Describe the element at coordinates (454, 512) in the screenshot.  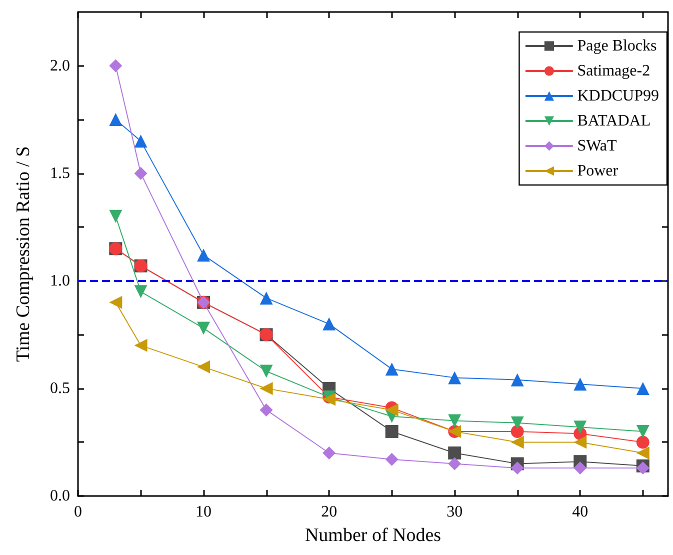
I see `x-tick-label: 30` at that location.